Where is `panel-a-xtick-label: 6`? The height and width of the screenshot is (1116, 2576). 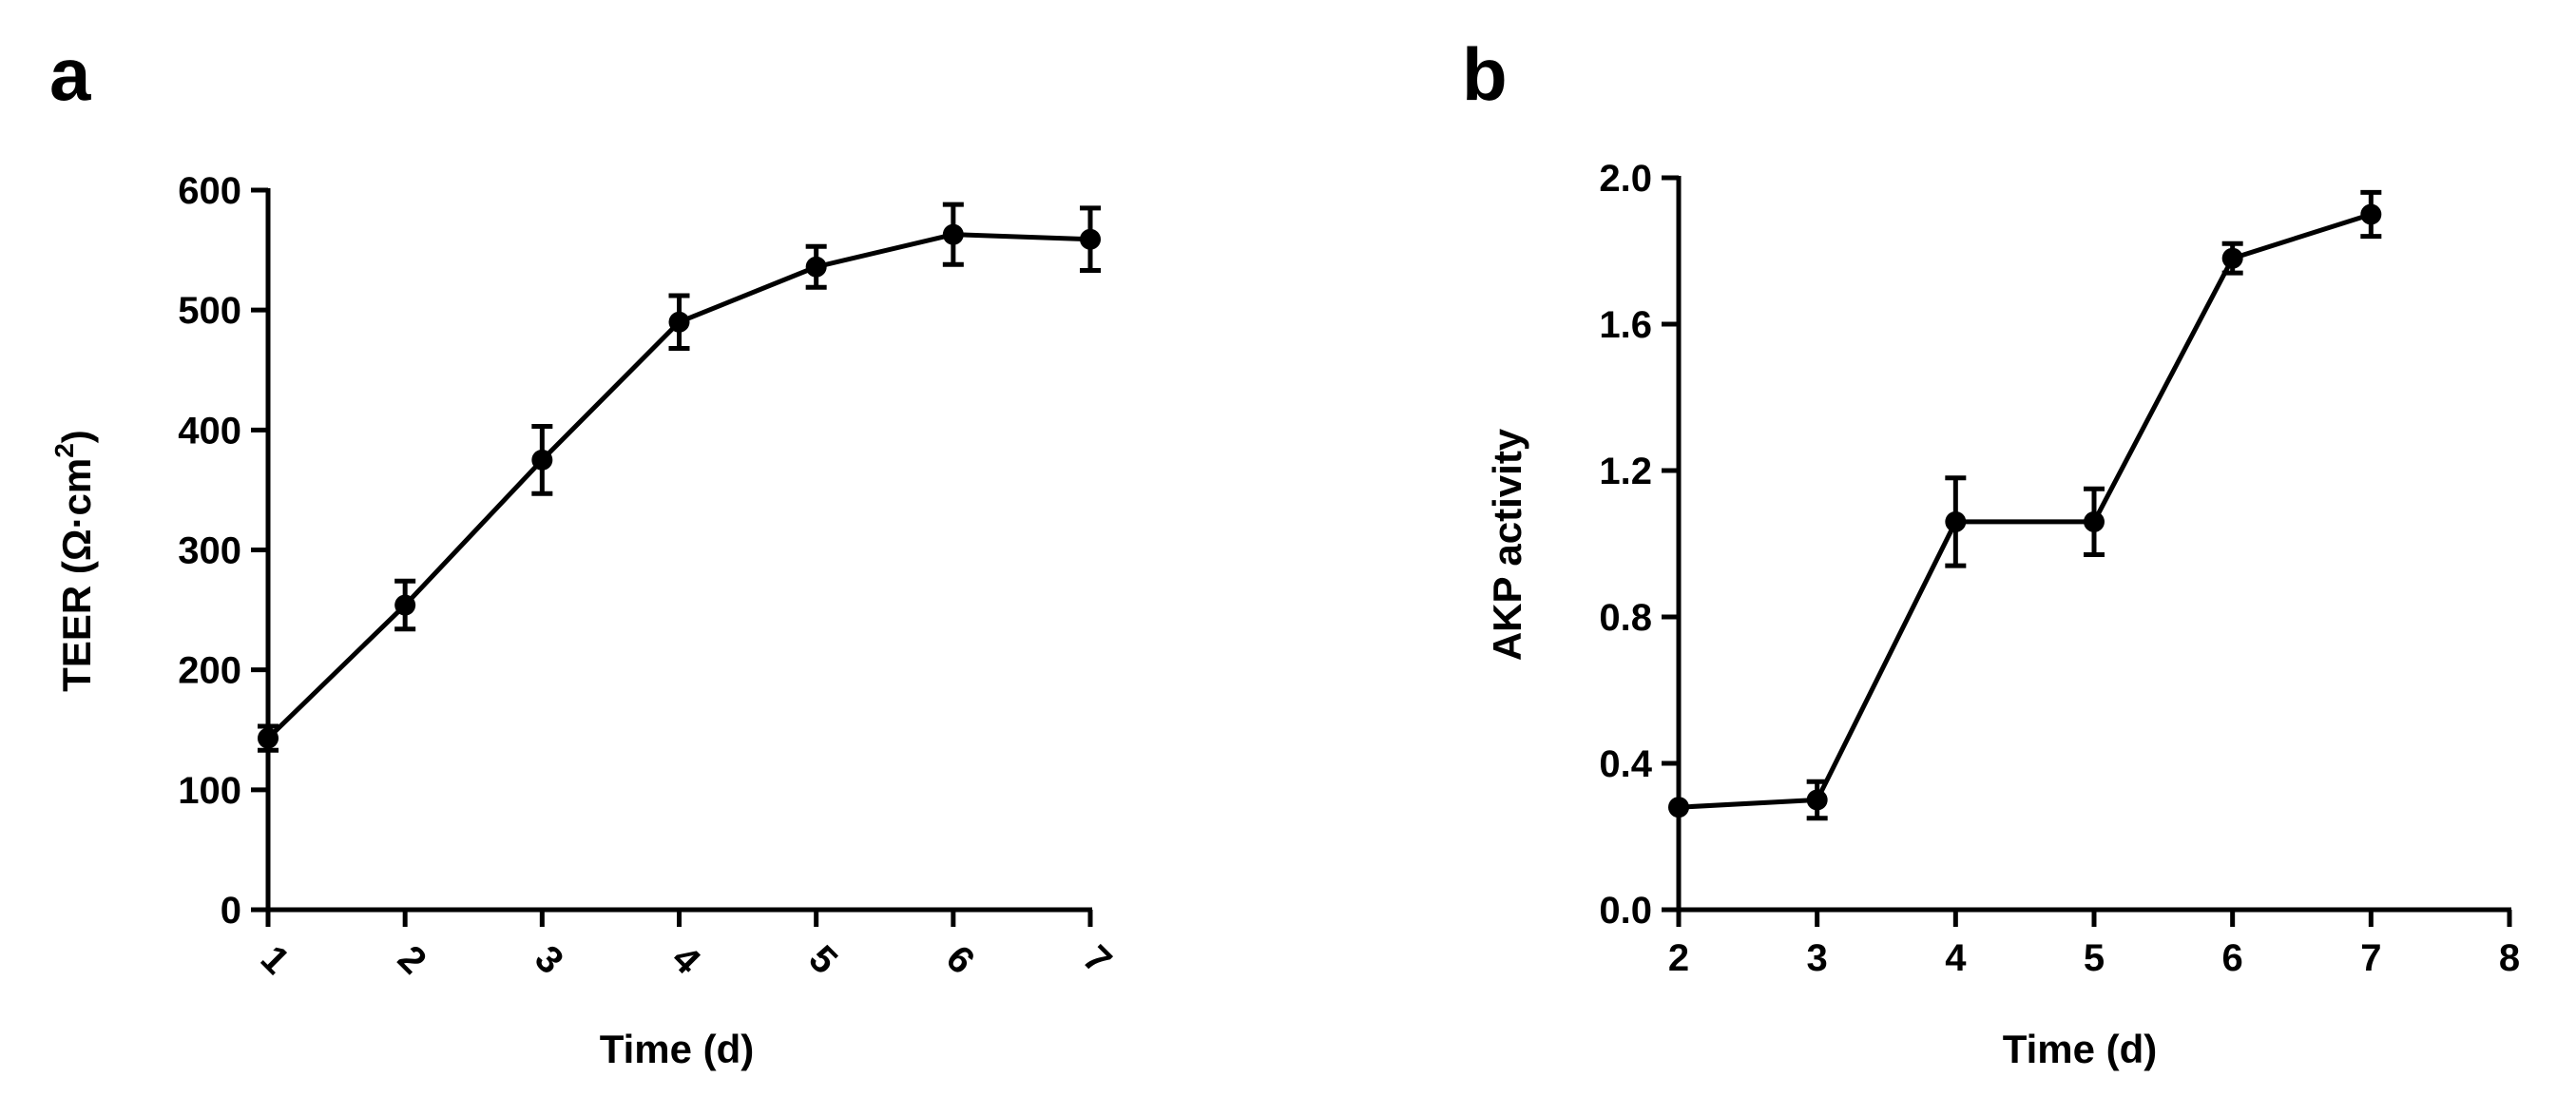
panel-a-xtick-label: 6 is located at coordinates (961, 959).